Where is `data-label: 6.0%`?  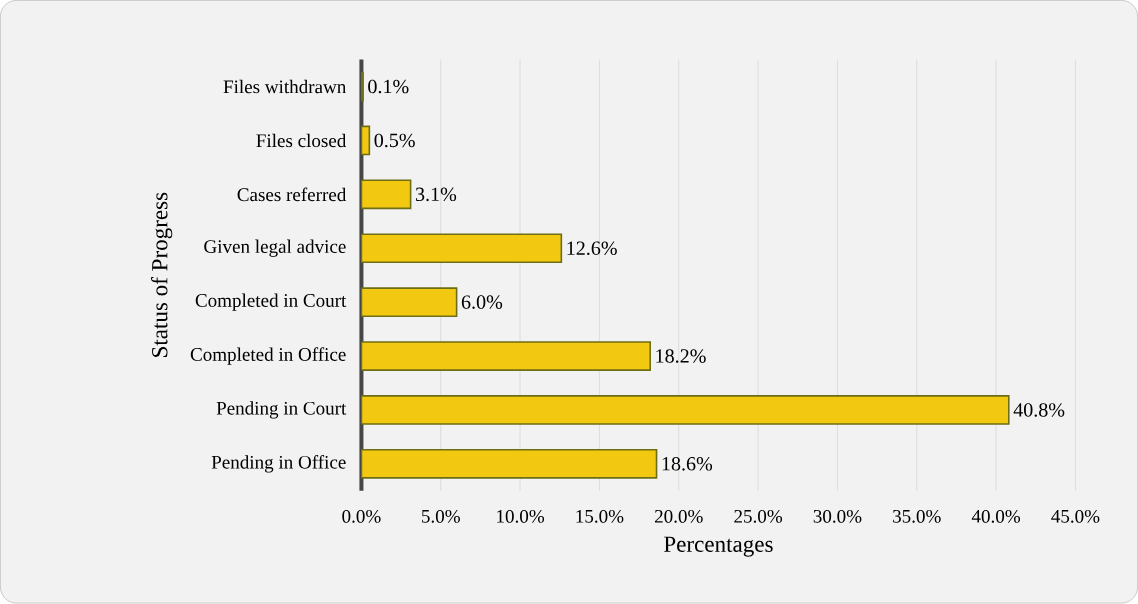 data-label: 6.0% is located at coordinates (482, 302).